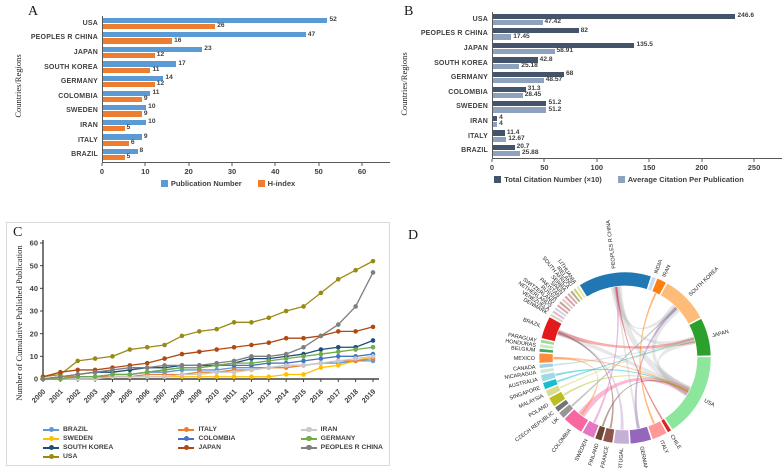 This screenshot has height=469, width=784. What do you see at coordinates (34, 288) in the screenshot?
I see `y-tick-label: 40` at bounding box center [34, 288].